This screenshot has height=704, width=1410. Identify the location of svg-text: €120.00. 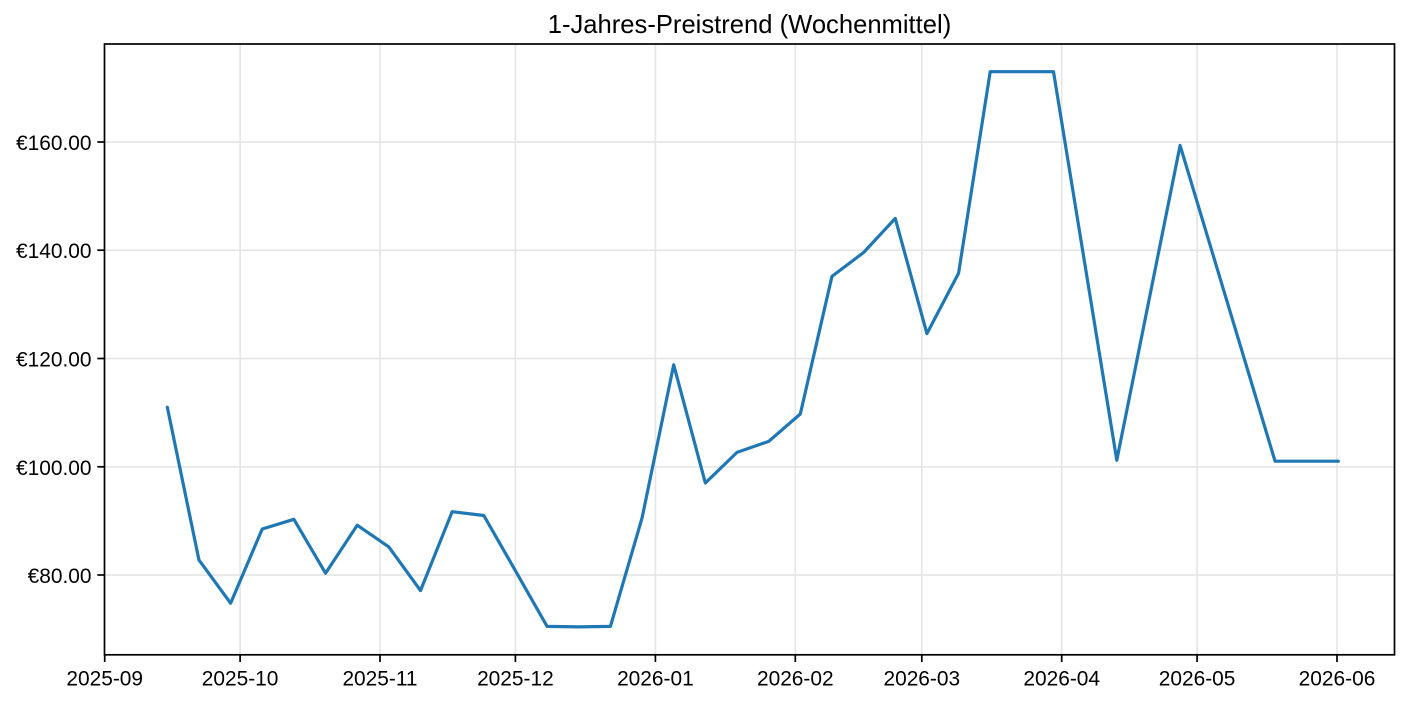
(54, 360).